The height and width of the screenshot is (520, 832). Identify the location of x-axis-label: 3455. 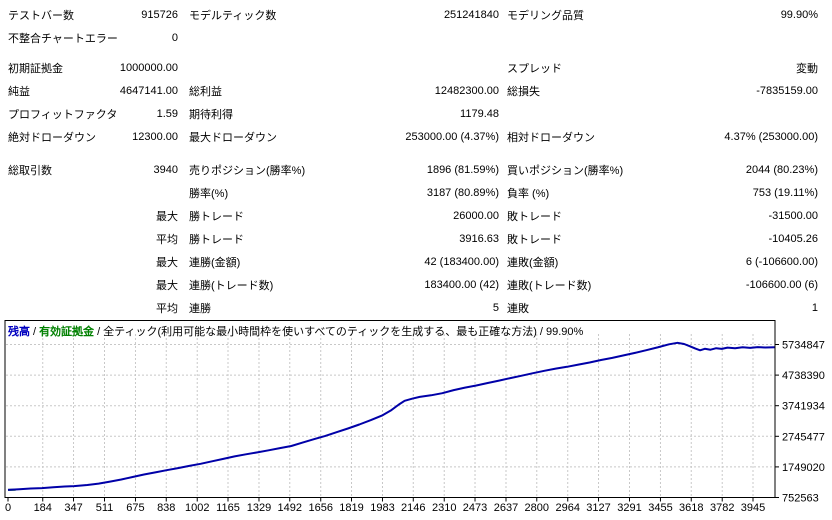
(660, 508).